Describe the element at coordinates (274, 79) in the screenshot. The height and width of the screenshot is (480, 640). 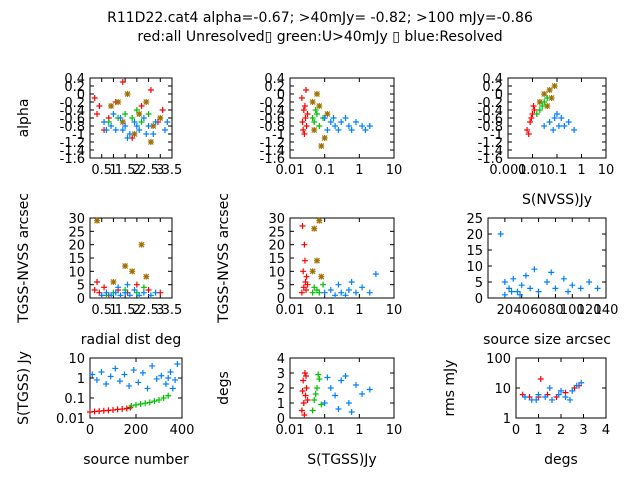
I see `y-tick-label: 0.4` at that location.